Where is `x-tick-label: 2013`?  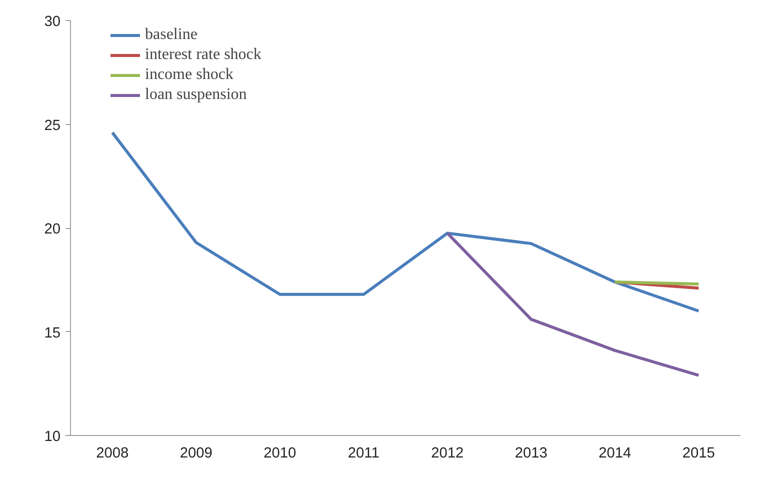 x-tick-label: 2013 is located at coordinates (531, 454).